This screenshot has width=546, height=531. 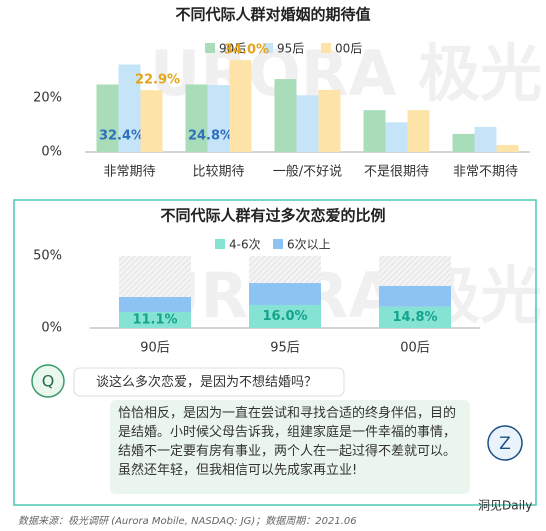 I want to click on chart-title: 不同代际人群对婚姻的期待值, so click(x=272, y=15).